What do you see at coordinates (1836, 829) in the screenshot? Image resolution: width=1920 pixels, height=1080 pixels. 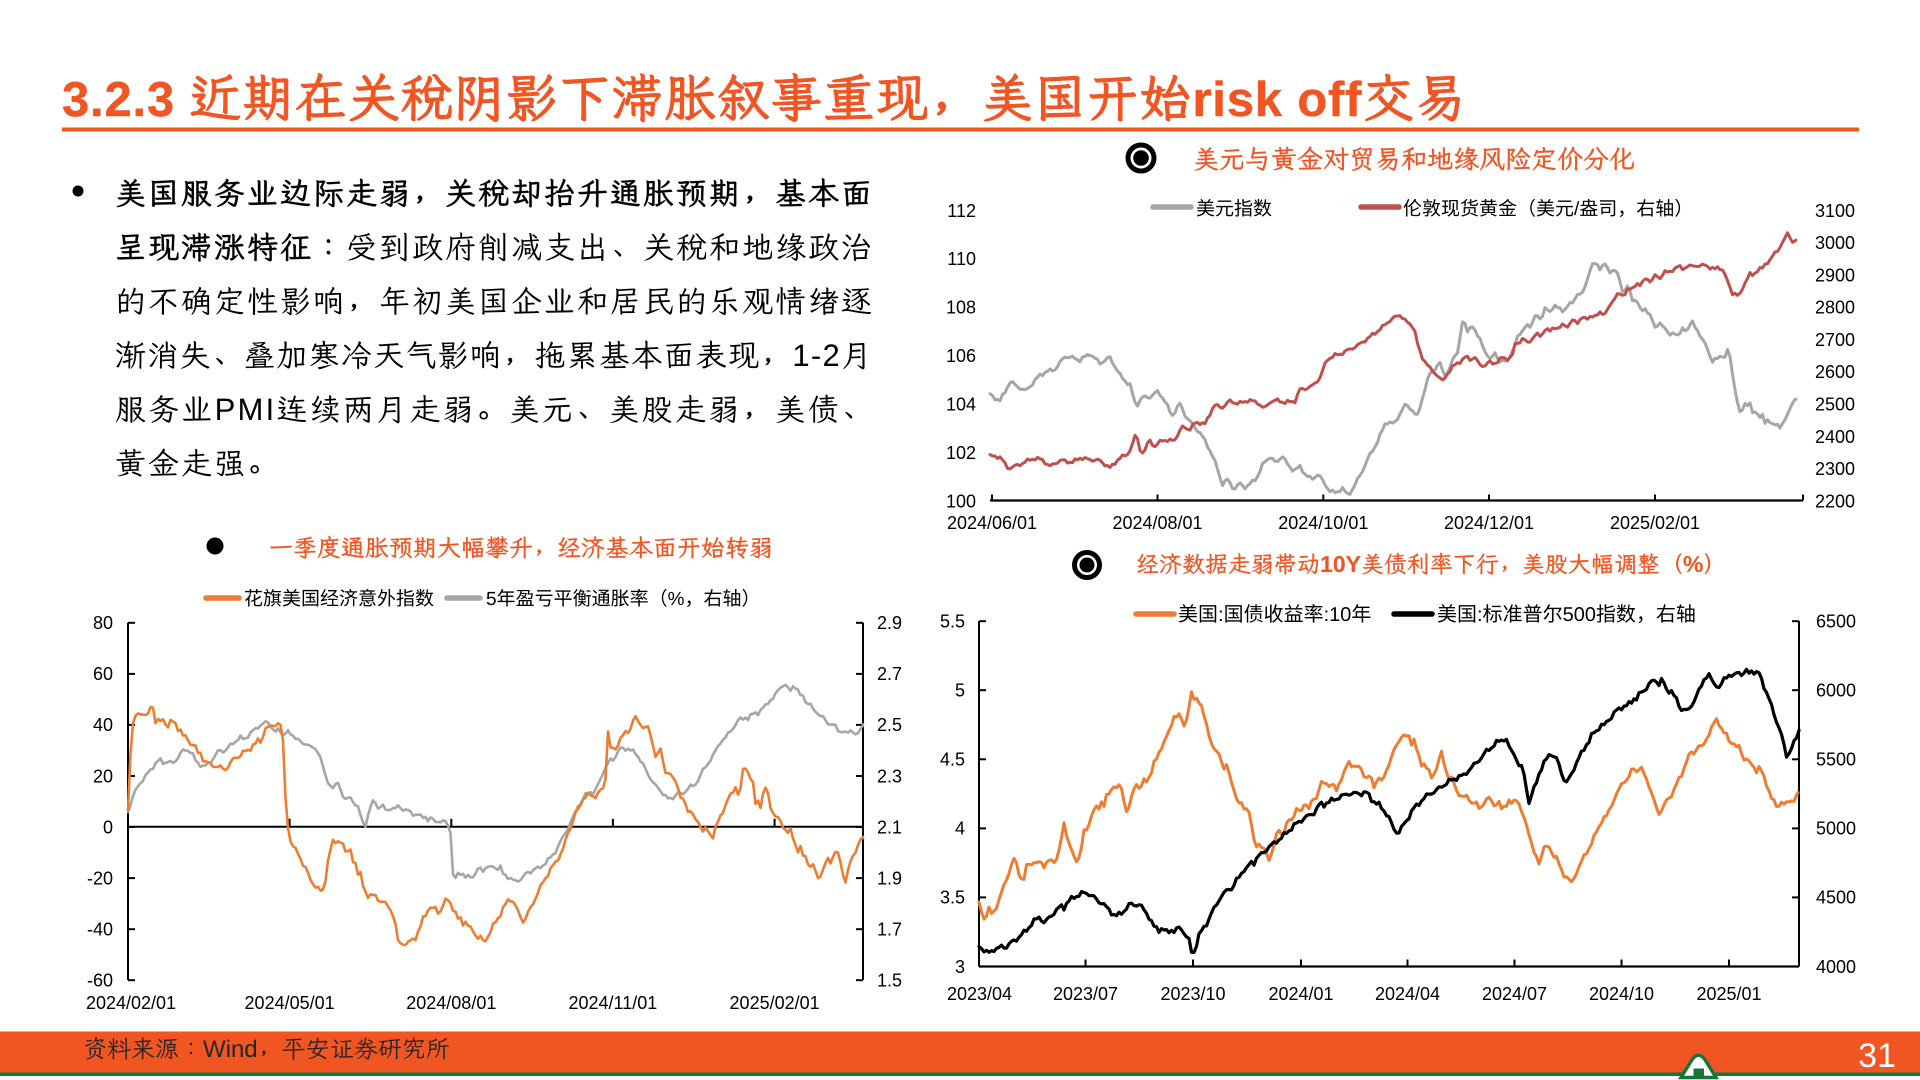 I see `svg-text: 5000` at bounding box center [1836, 829].